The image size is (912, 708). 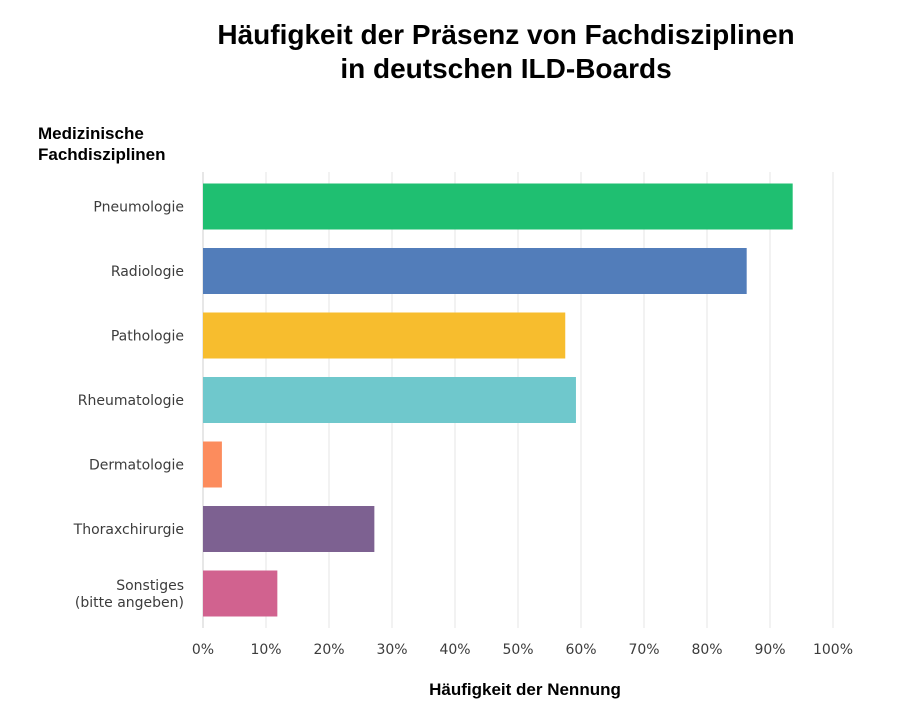 I want to click on x-tick-label: 0%, so click(x=203, y=650).